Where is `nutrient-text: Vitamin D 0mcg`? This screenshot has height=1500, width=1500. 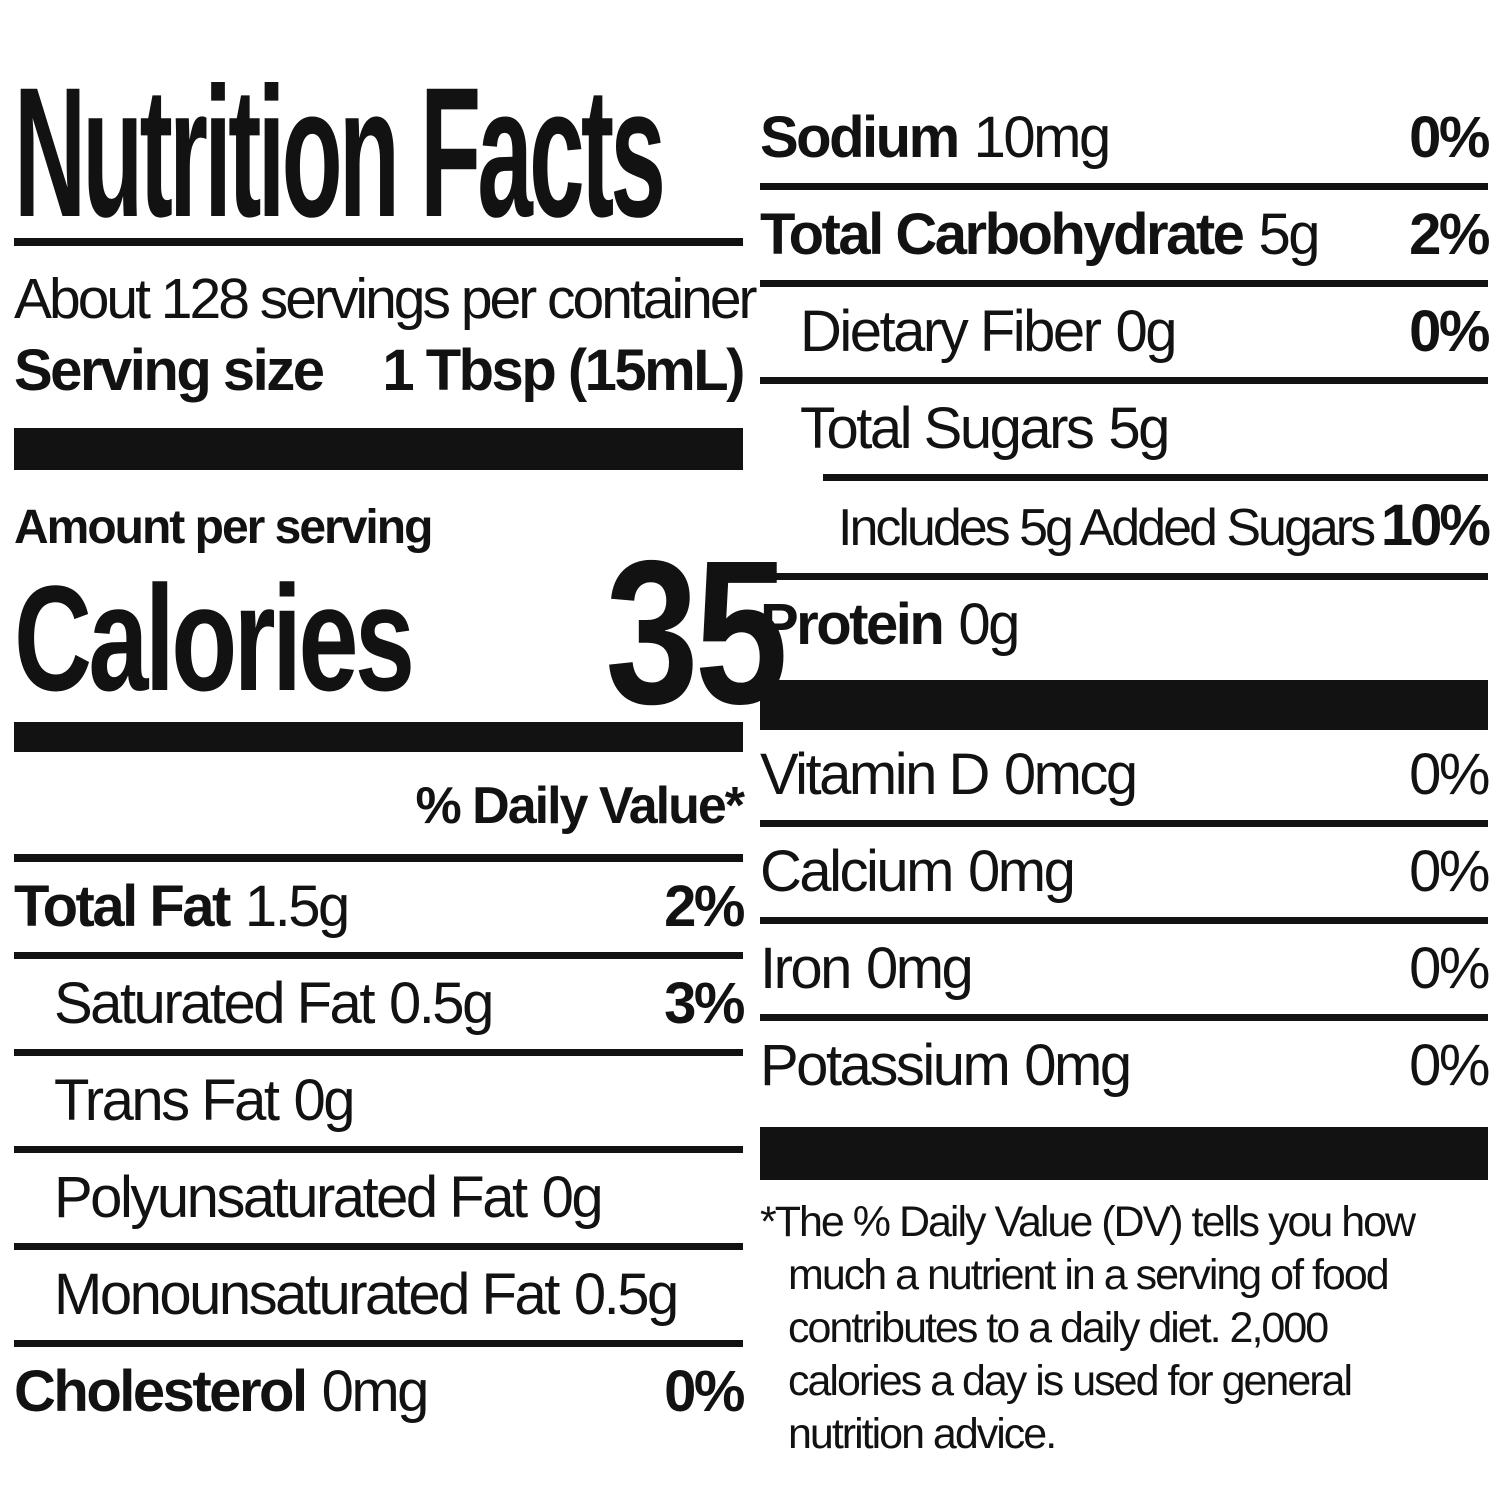
nutrient-text: Vitamin D 0mcg is located at coordinates (949, 774).